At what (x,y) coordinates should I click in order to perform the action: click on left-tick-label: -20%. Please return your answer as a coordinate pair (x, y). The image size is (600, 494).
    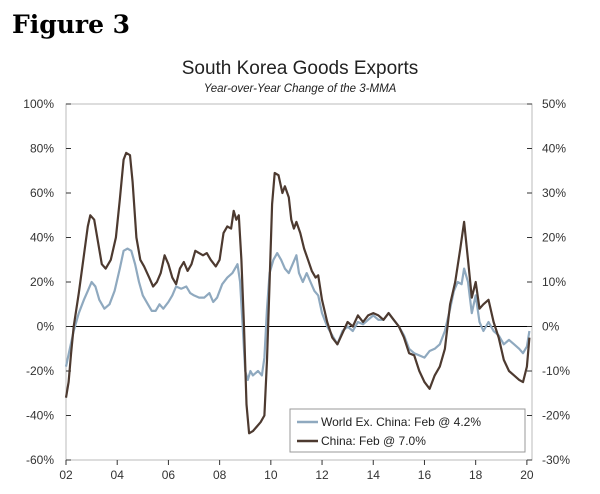
    Looking at the image, I should click on (40, 371).